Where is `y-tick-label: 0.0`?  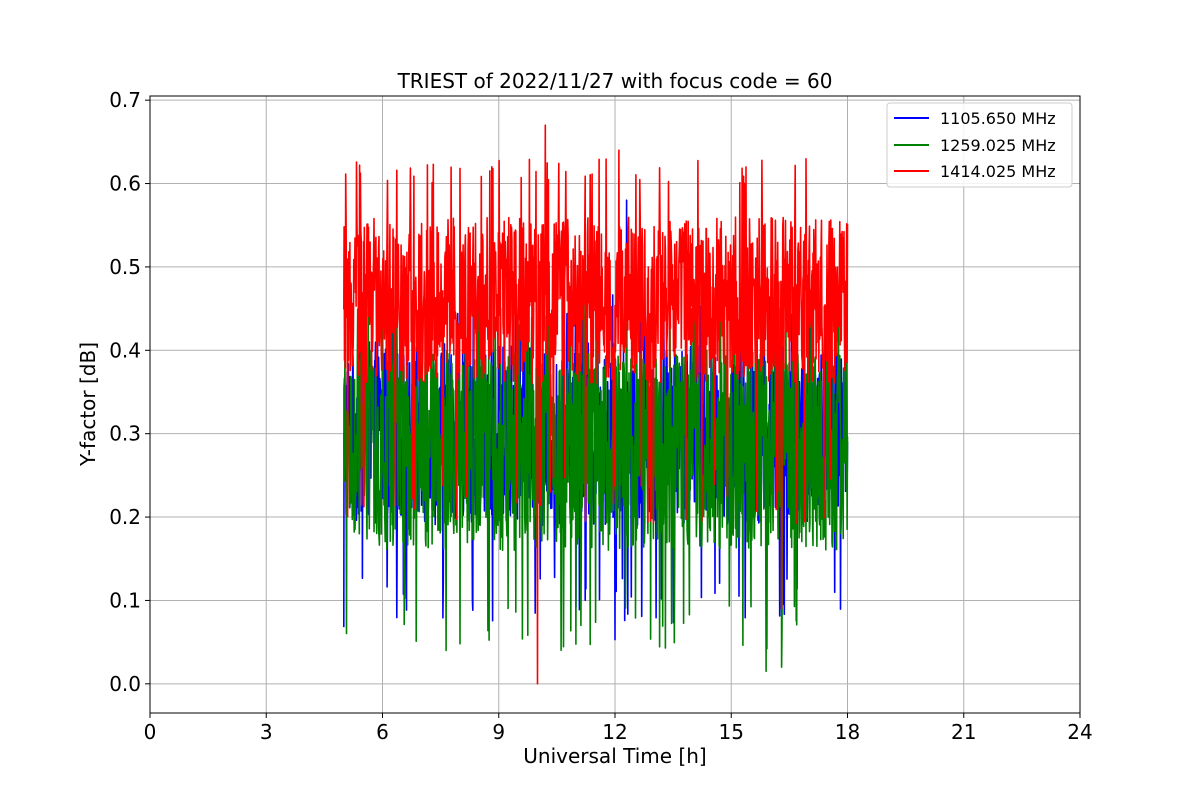
y-tick-label: 0.0 is located at coordinates (125, 684).